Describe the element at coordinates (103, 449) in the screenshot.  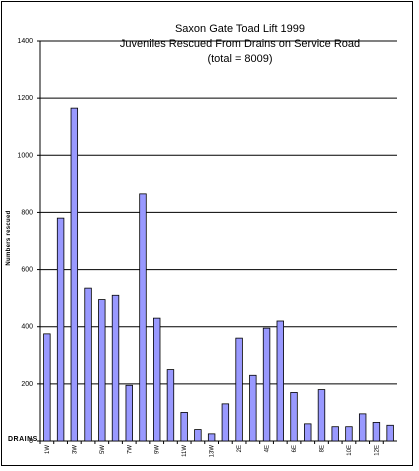
I see `x-tick-label: 5W` at that location.